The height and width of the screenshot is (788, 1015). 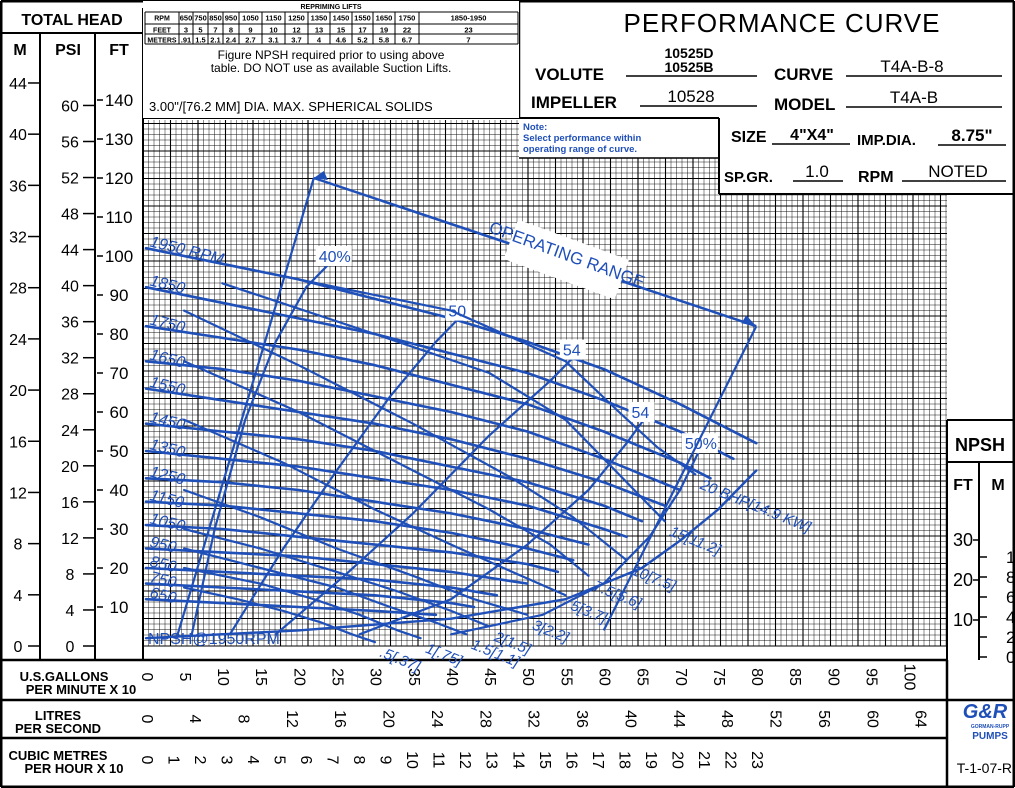 I want to click on psi-tick-label: 48, so click(x=70, y=215).